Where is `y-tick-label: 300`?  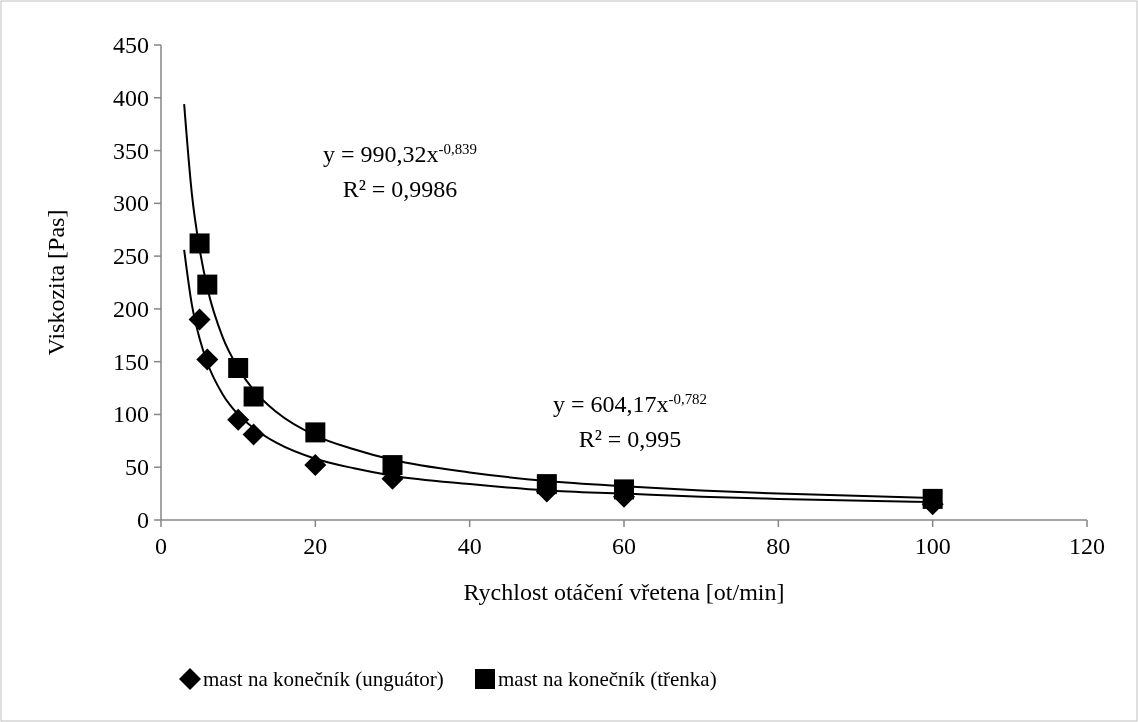
y-tick-label: 300 is located at coordinates (131, 203).